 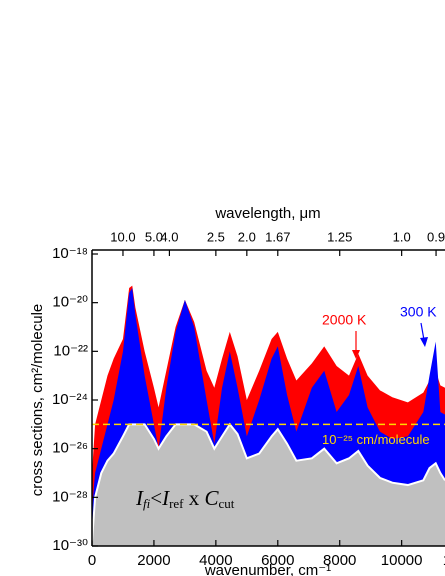 What do you see at coordinates (70, 545) in the screenshot?
I see `y-tick-label: 10⁻³⁰` at bounding box center [70, 545].